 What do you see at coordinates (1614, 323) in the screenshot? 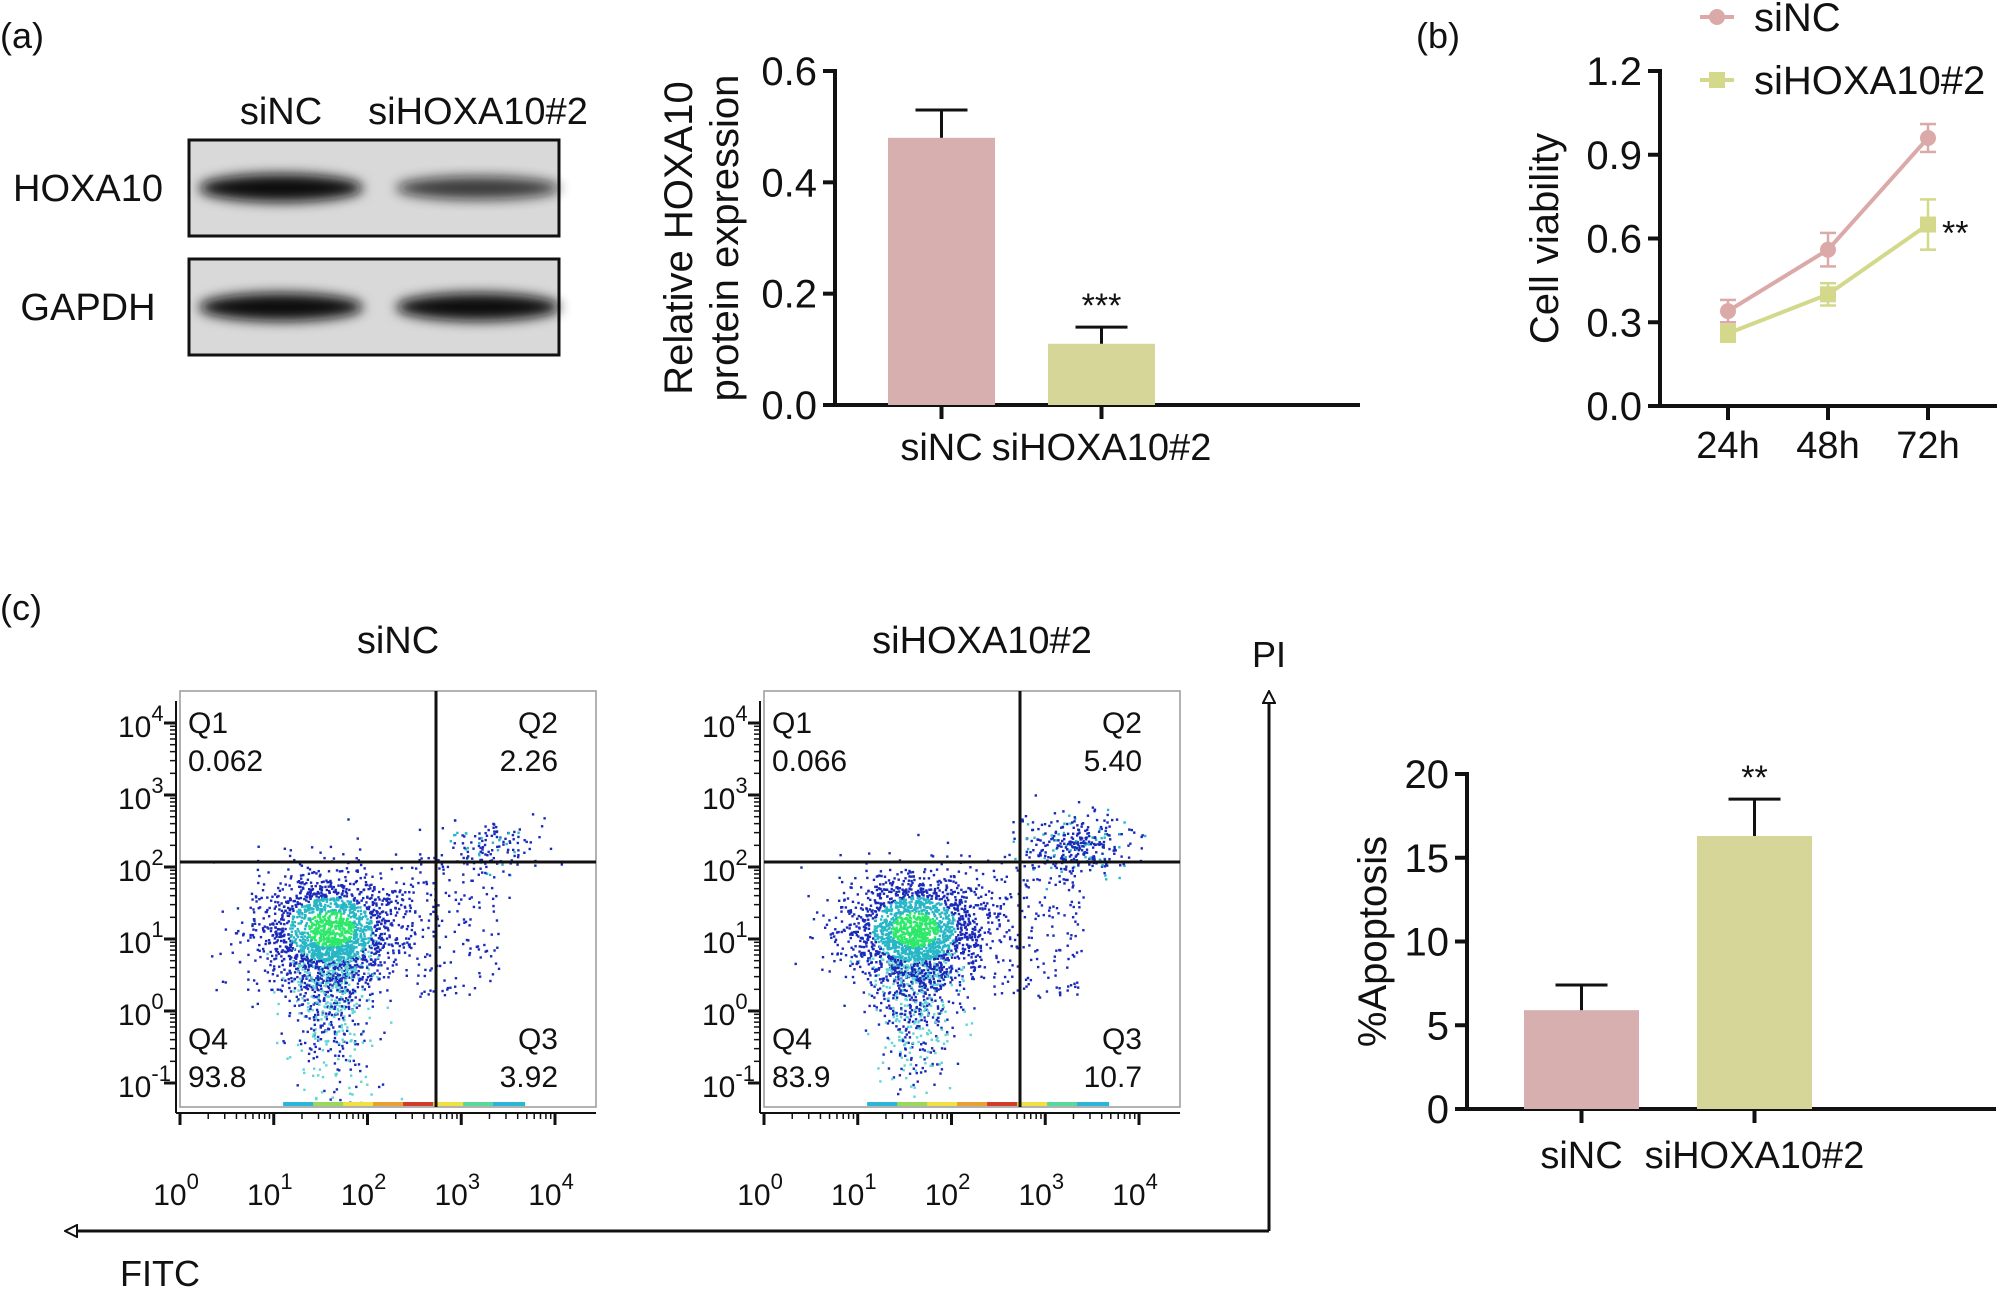
I see `y-tick-label: 0.3` at bounding box center [1614, 323].